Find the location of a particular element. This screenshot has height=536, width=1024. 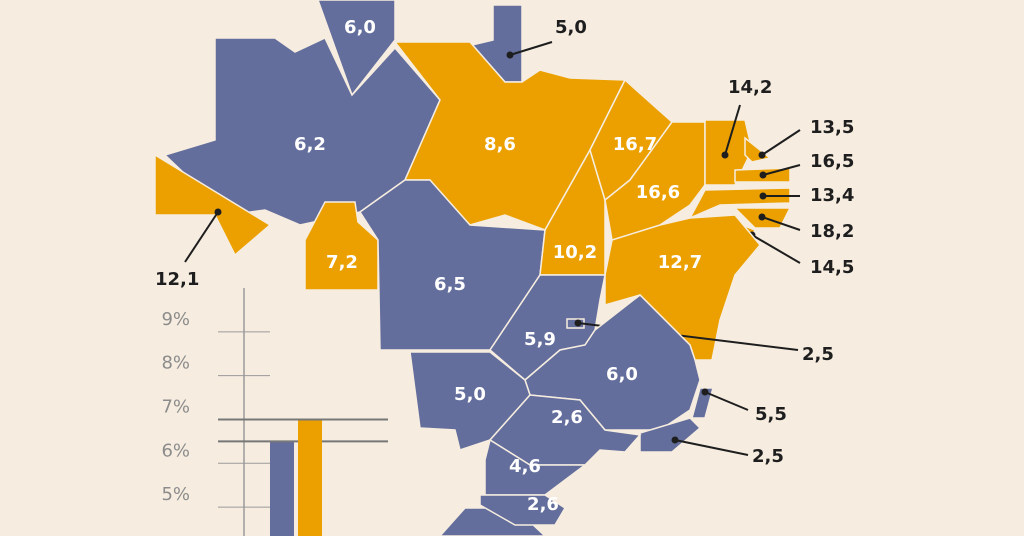

region-value: 10,2 is located at coordinates (575, 252).